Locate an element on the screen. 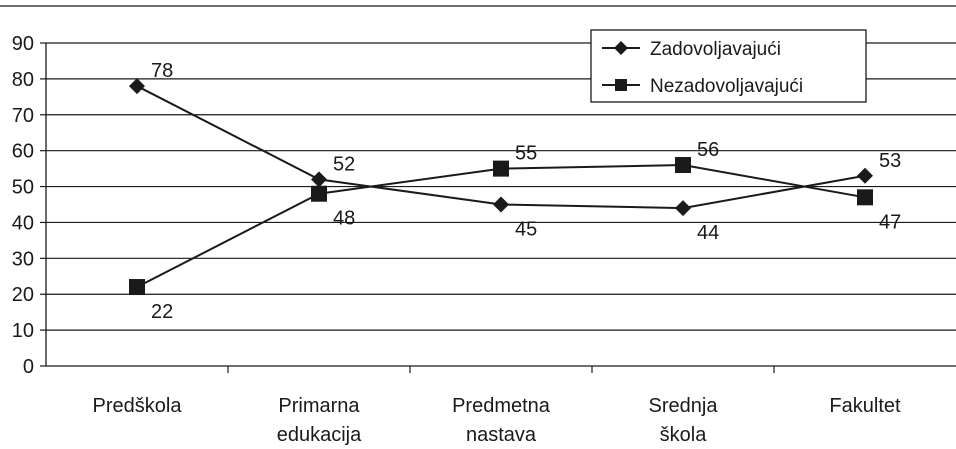 The height and width of the screenshot is (449, 956). y-tick-label: 20 is located at coordinates (23, 295).